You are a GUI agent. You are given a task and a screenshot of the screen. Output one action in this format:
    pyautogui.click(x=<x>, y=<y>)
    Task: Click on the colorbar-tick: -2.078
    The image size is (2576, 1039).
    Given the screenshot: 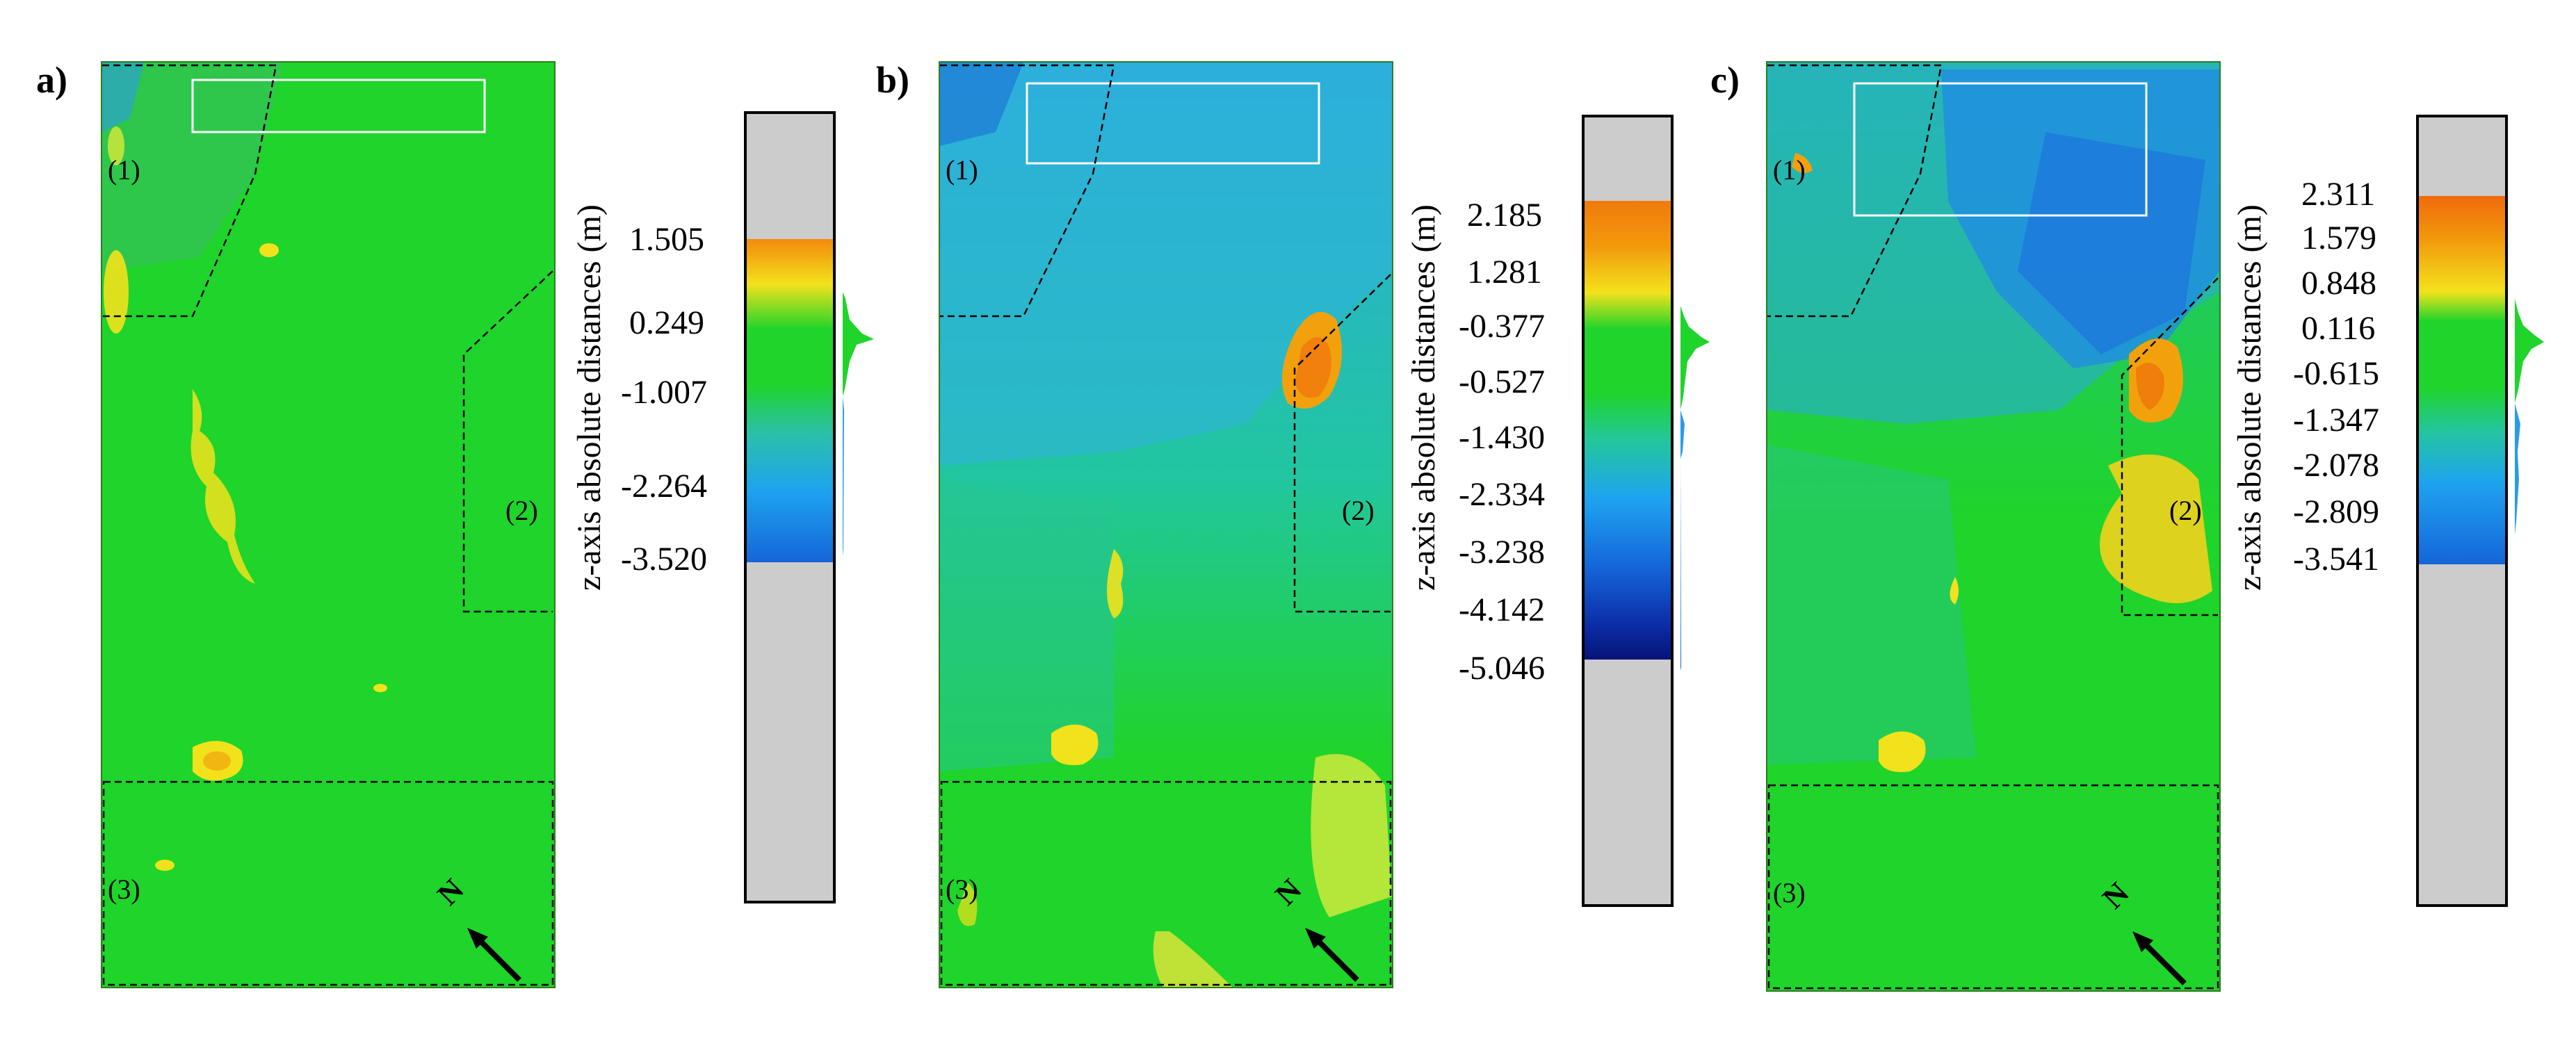 What is the action you would take?
    pyautogui.click(x=2336, y=465)
    